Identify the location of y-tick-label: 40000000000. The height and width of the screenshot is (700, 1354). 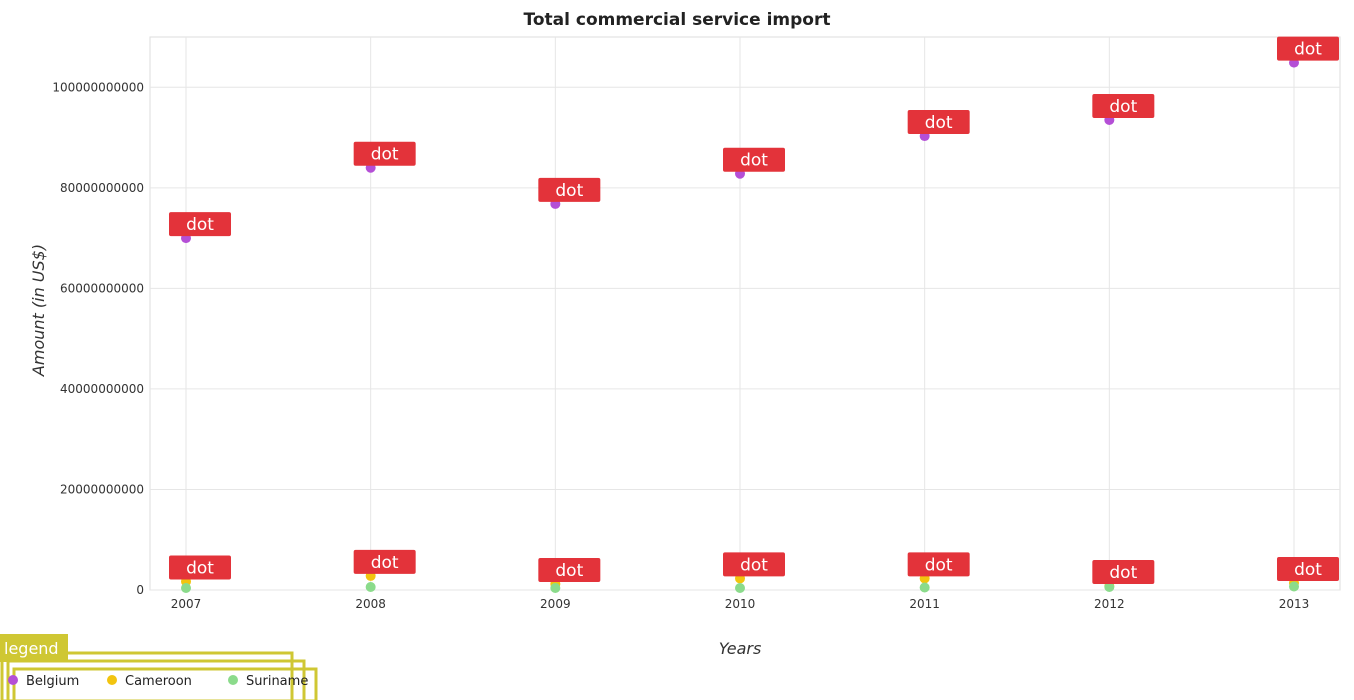
(102, 389).